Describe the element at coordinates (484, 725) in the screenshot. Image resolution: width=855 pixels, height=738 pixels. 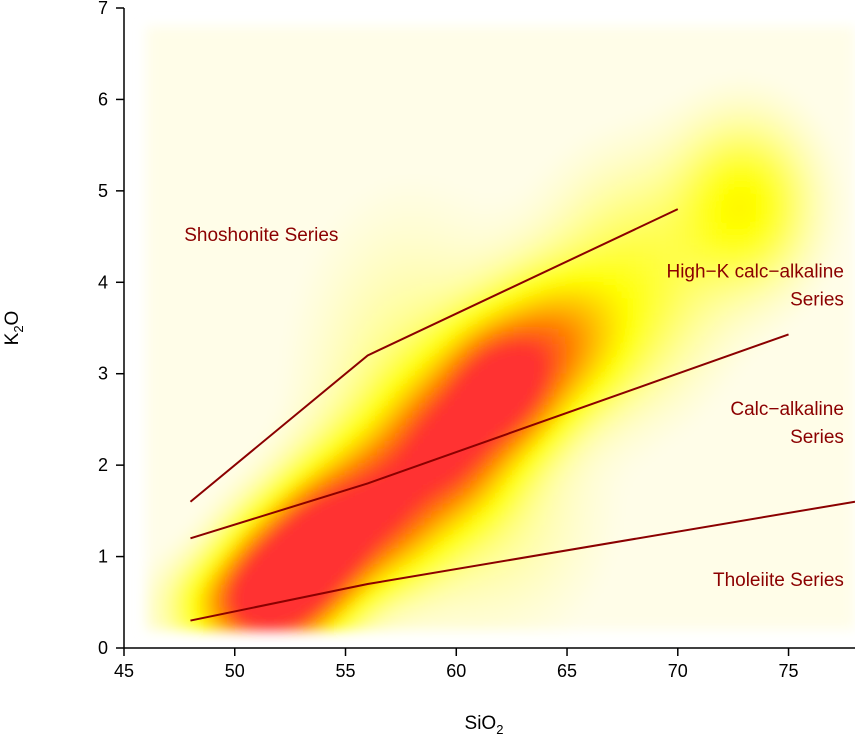
I see `x-axis-label: SiO2` at that location.